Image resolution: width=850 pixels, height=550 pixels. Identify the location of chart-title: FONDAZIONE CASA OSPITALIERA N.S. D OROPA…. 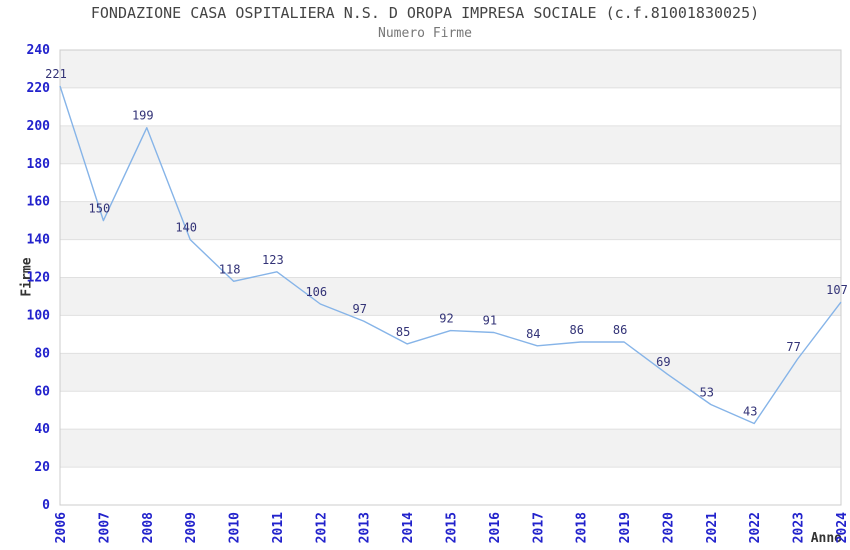
(425, 13).